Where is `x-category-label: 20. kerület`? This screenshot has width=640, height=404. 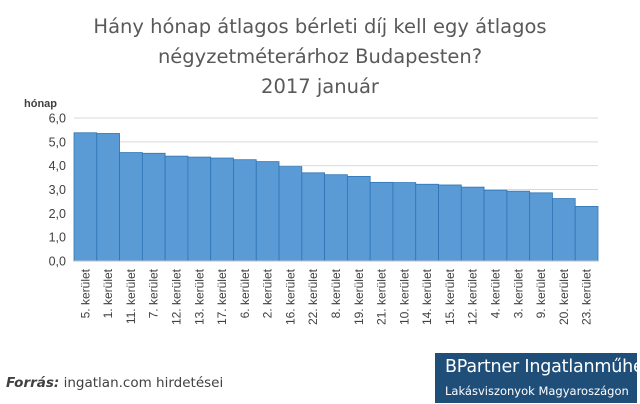
x-category-label: 20. kerület is located at coordinates (564, 296).